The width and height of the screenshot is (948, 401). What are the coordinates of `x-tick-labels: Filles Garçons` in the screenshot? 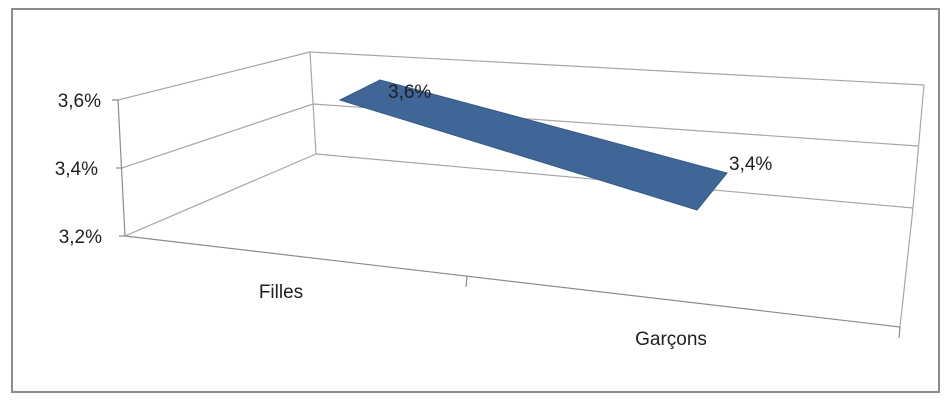 It's located at (483, 316).